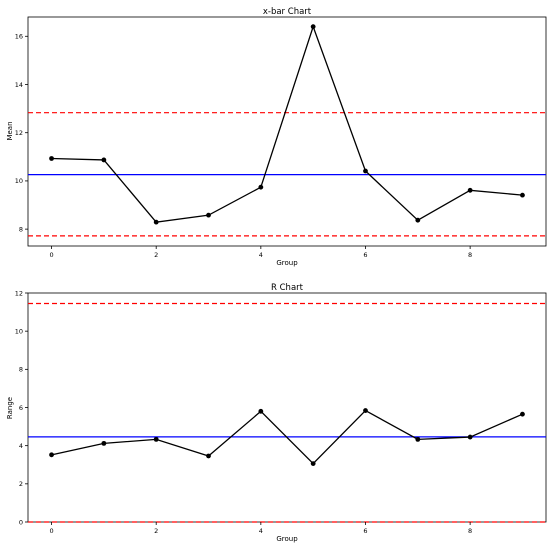 The width and height of the screenshot is (552, 555). I want to click on y-axis-label: Mean, so click(10, 130).